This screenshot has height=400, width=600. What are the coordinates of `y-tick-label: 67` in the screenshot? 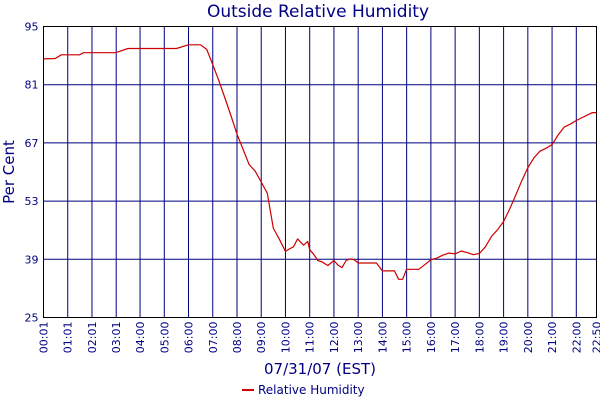 It's located at (32, 143).